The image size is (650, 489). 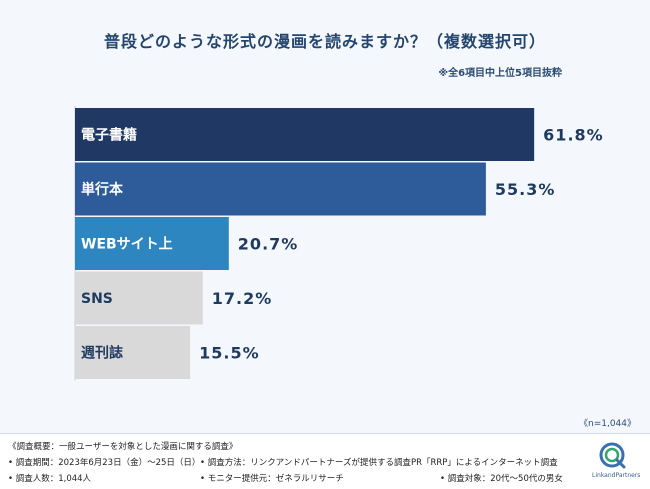 What do you see at coordinates (607, 424) in the screenshot?
I see `sample-size-label: 《n=1,044》` at bounding box center [607, 424].